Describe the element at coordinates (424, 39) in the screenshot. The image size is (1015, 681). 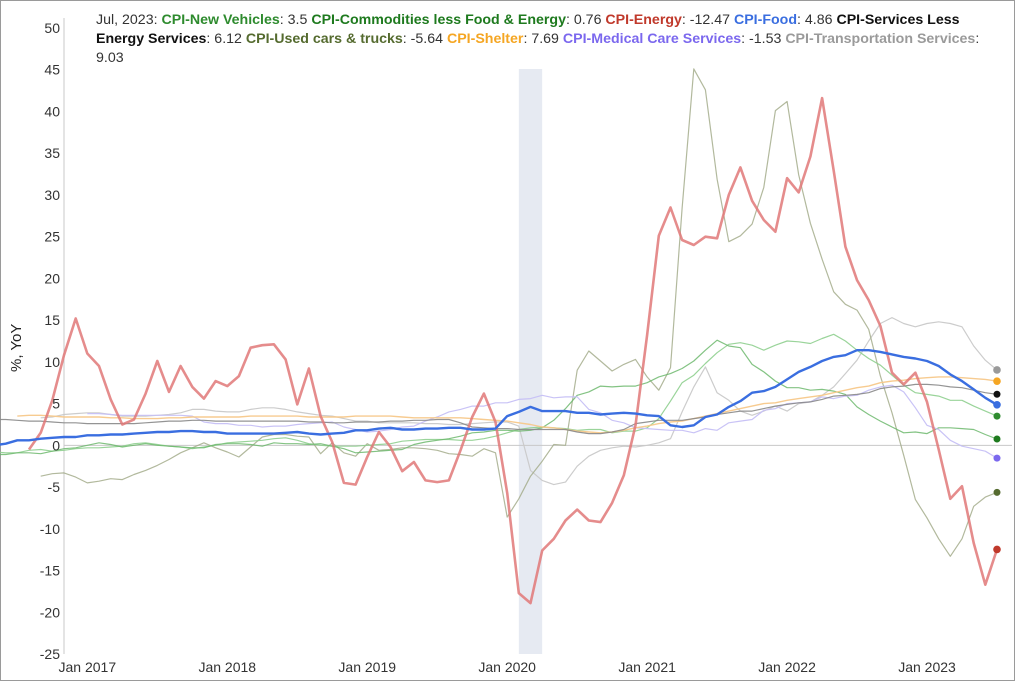
I see `legend-series-value: : -5.64` at that location.